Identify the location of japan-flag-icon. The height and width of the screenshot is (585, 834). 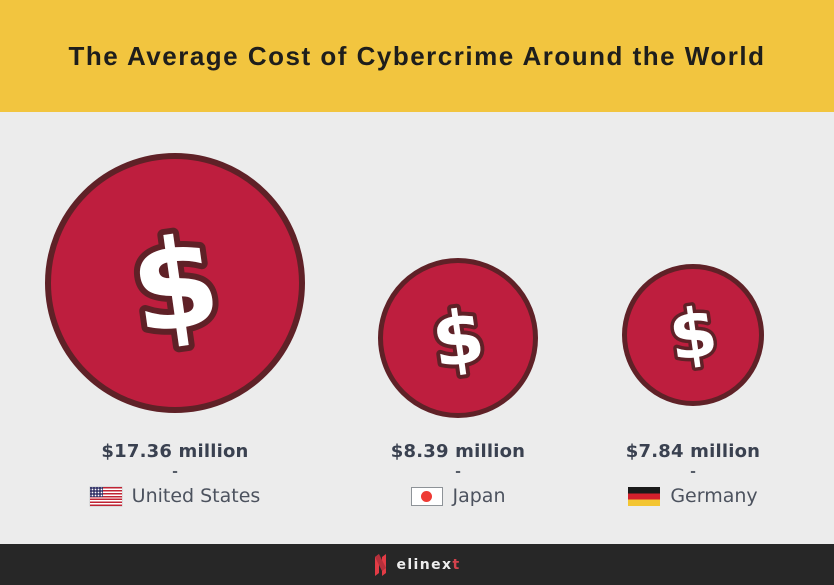
(426, 496).